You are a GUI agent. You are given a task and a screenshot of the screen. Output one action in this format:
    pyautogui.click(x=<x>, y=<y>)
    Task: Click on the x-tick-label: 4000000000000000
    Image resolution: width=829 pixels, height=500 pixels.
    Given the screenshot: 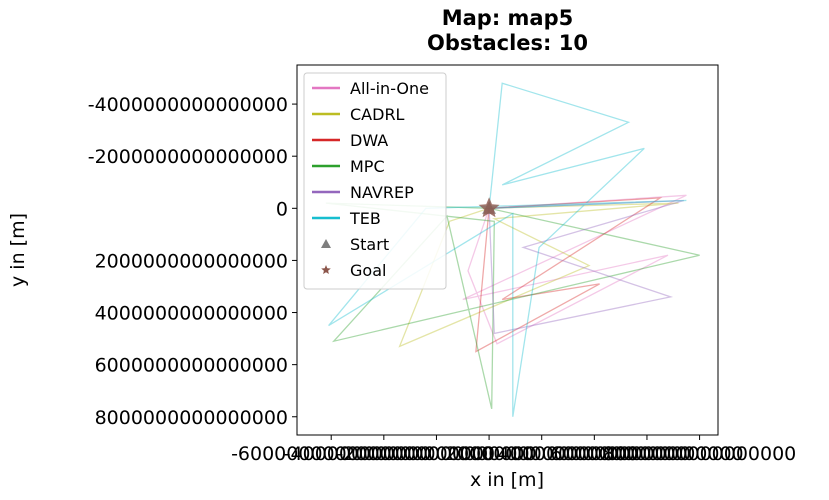 What is the action you would take?
    pyautogui.click(x=594, y=454)
    